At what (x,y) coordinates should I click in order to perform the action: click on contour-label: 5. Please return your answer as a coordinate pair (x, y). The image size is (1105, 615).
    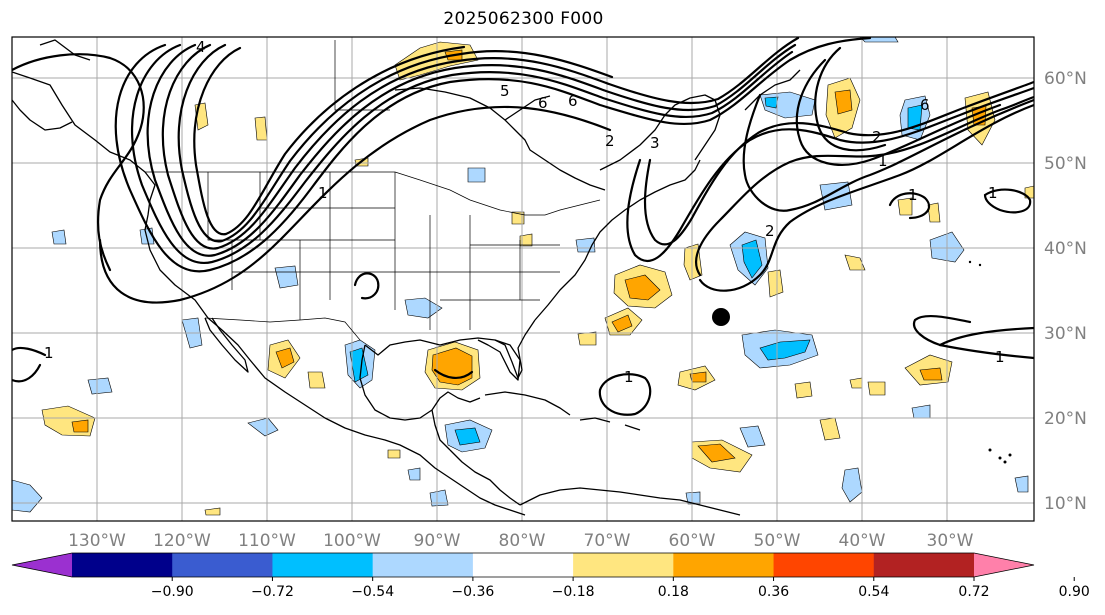
    Looking at the image, I should click on (505, 91).